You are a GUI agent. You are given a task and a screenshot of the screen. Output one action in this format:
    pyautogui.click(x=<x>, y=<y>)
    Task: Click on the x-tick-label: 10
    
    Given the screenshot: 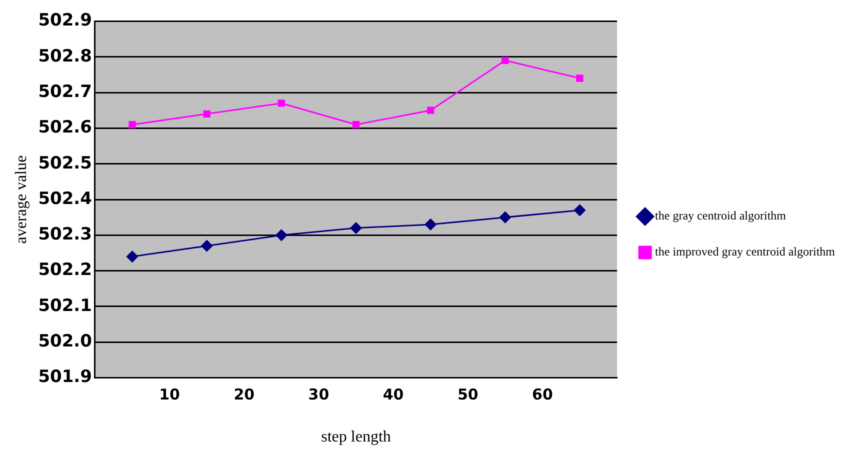 What is the action you would take?
    pyautogui.click(x=169, y=395)
    